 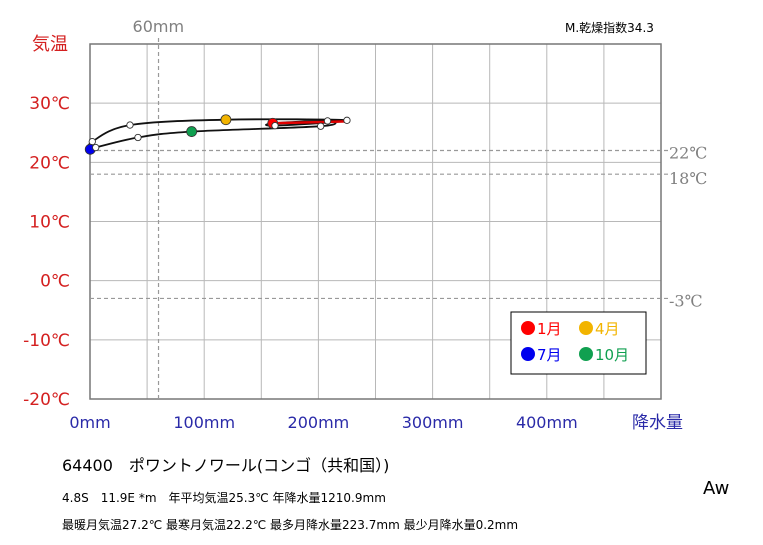 I want to click on month-points, so click(x=217, y=134).